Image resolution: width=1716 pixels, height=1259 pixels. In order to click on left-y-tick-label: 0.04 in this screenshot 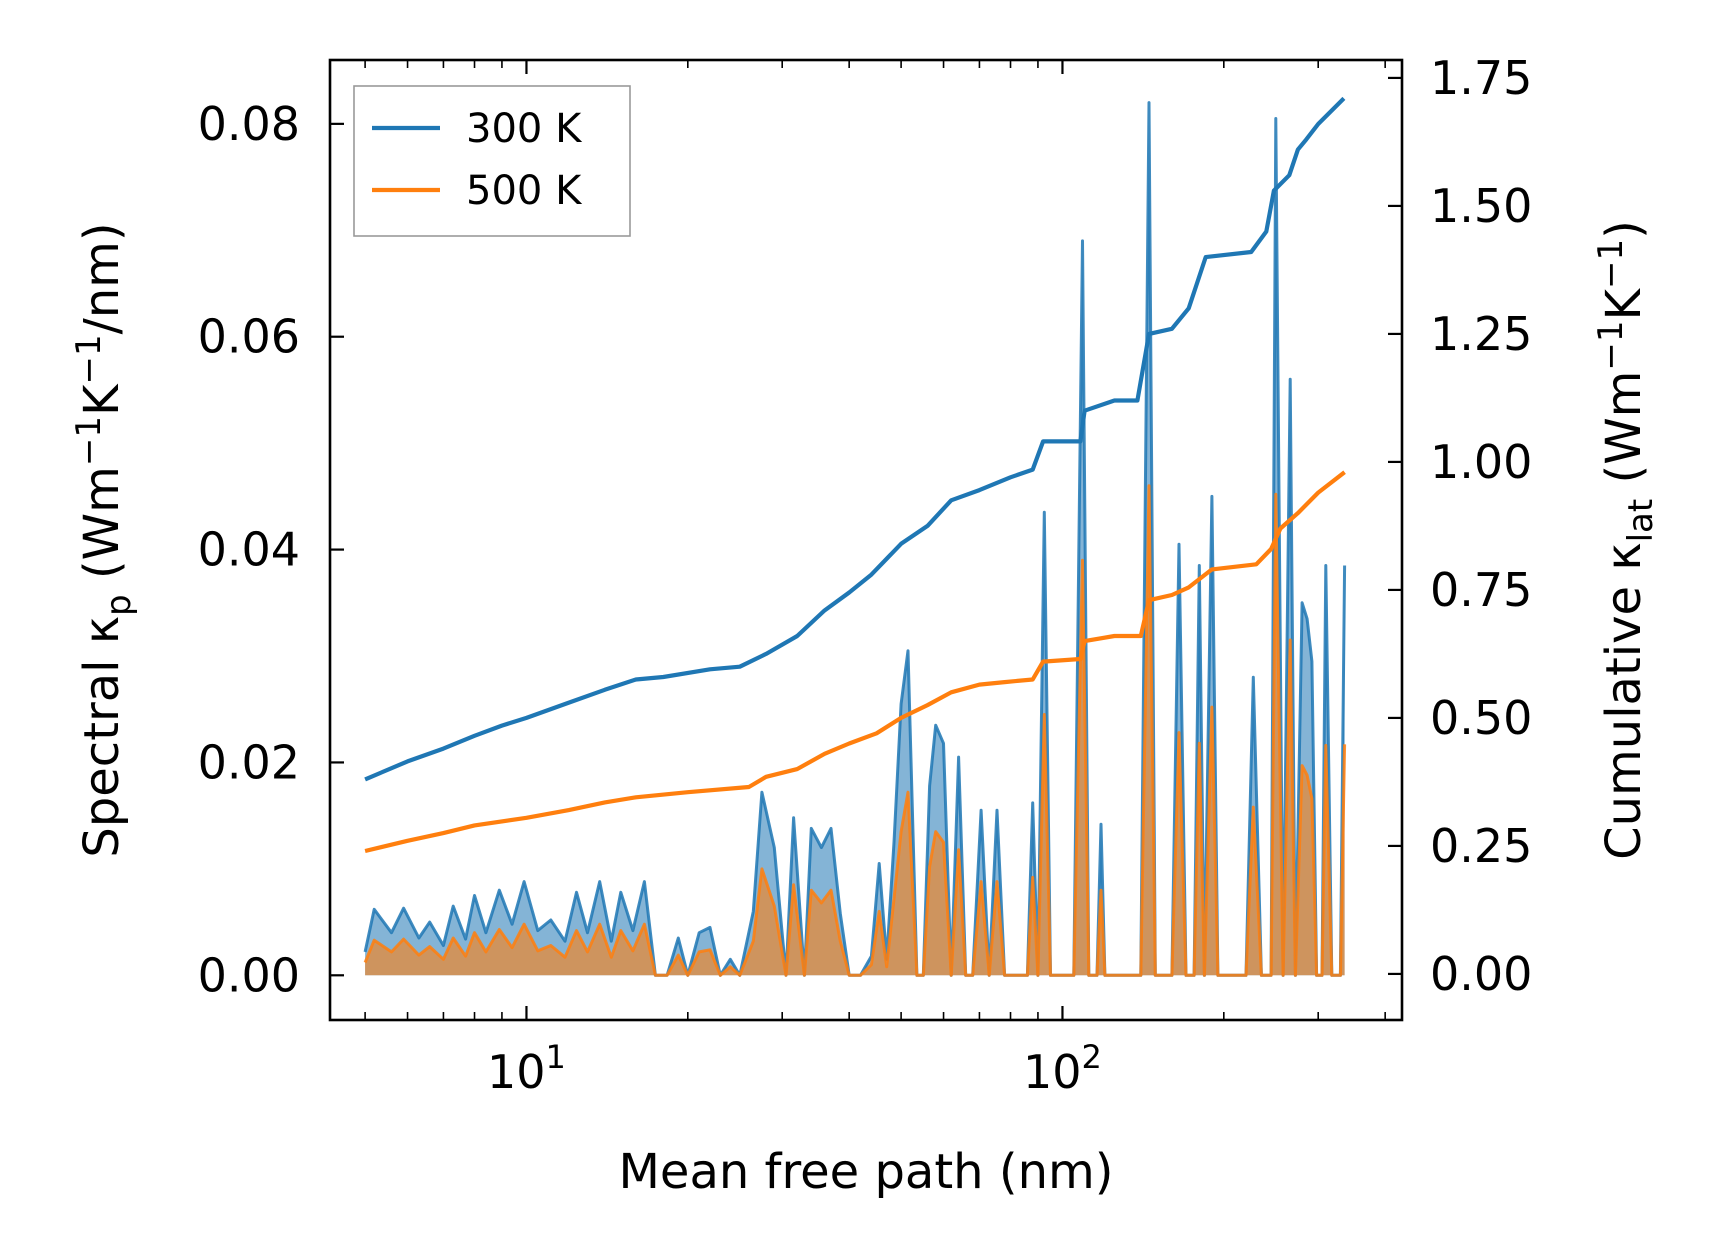, I will do `click(249, 550)`.